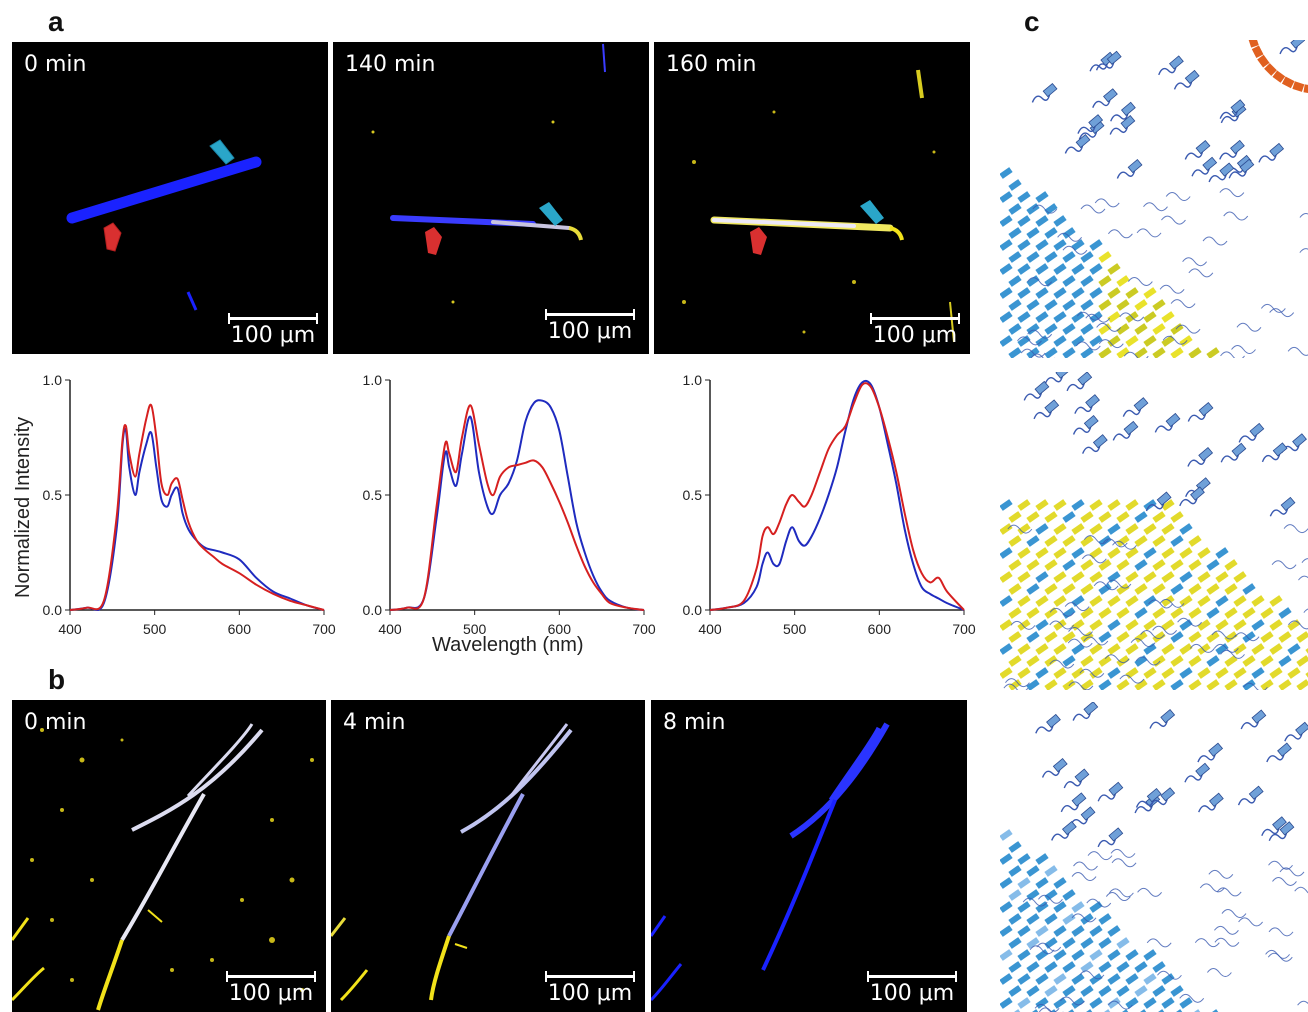 The height and width of the screenshot is (1012, 1308). I want to click on micrograph-a-140min: 140 min 100 μm, so click(491, 198).